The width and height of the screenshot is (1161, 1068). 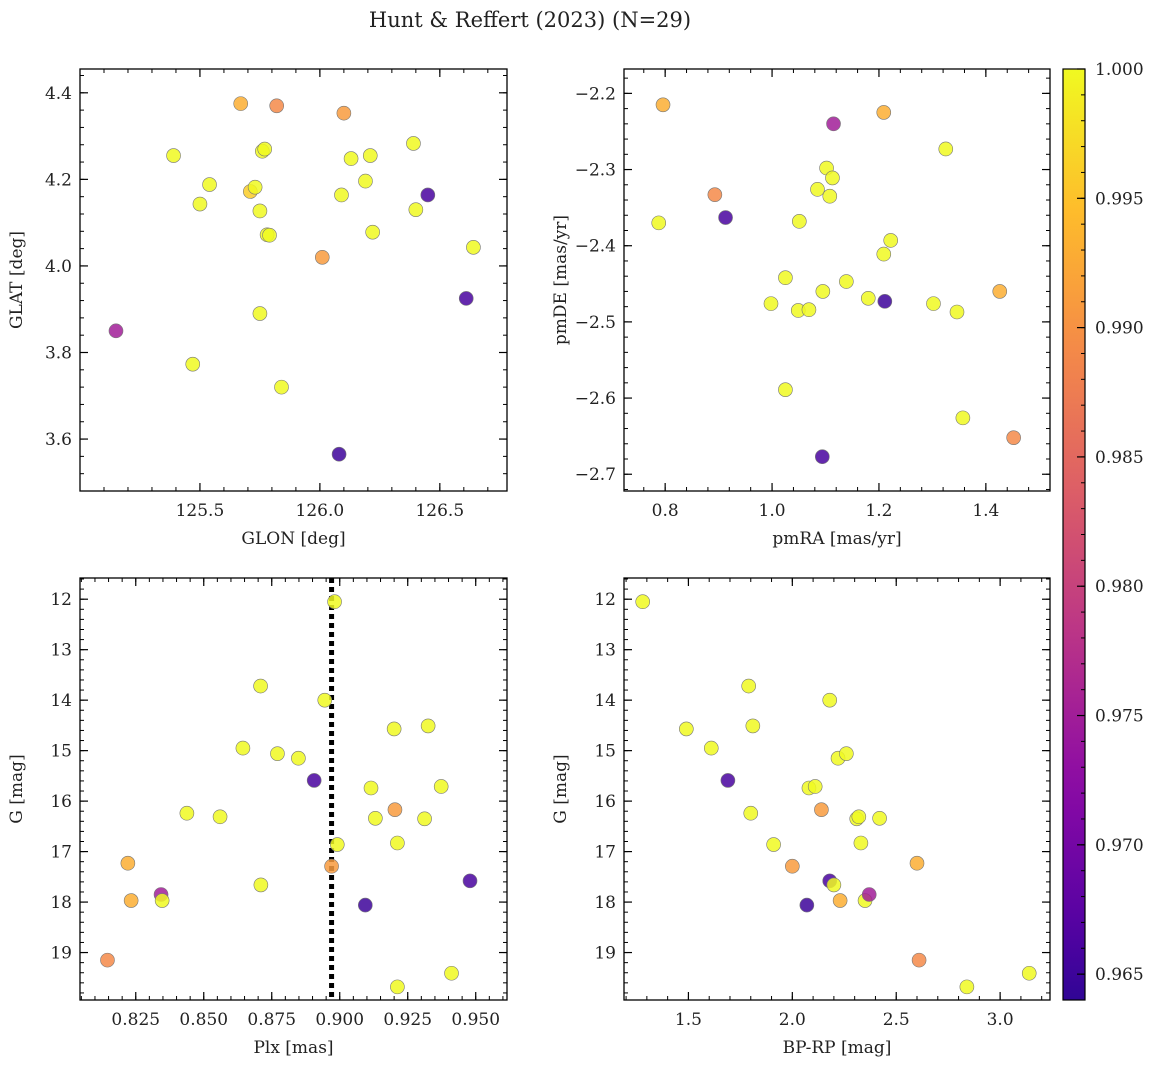 What do you see at coordinates (595, 94) in the screenshot?
I see `y-tick-label: −2.2` at bounding box center [595, 94].